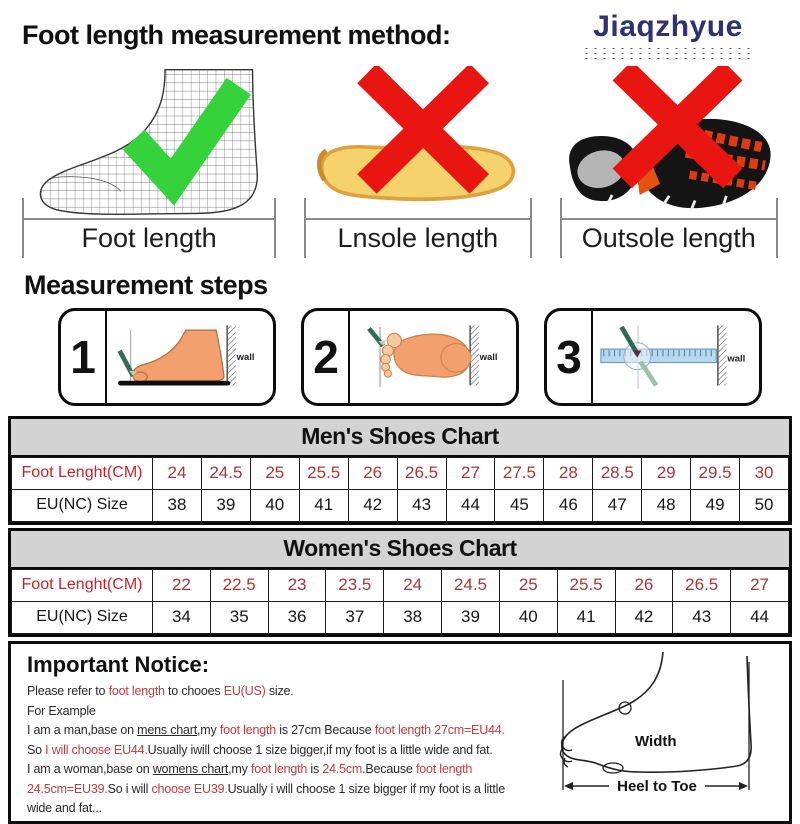 The height and width of the screenshot is (824, 800). I want to click on womens-size-cell: 44, so click(759, 617).